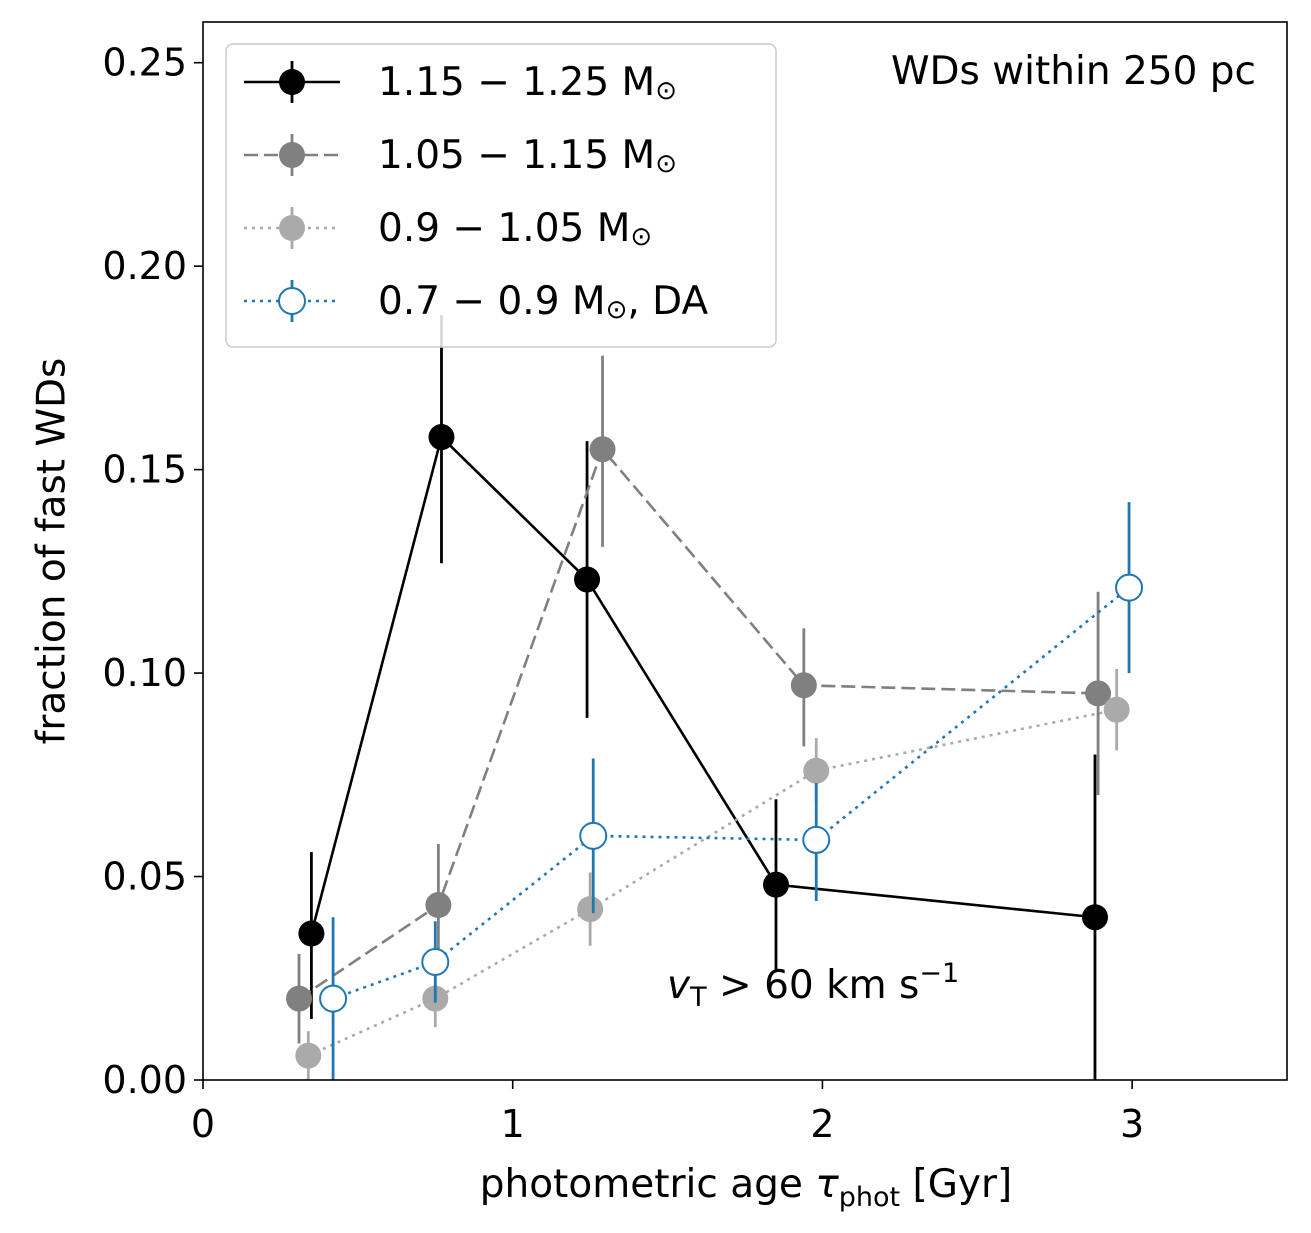  I want to click on x-tick-label: 1, so click(513, 1124).